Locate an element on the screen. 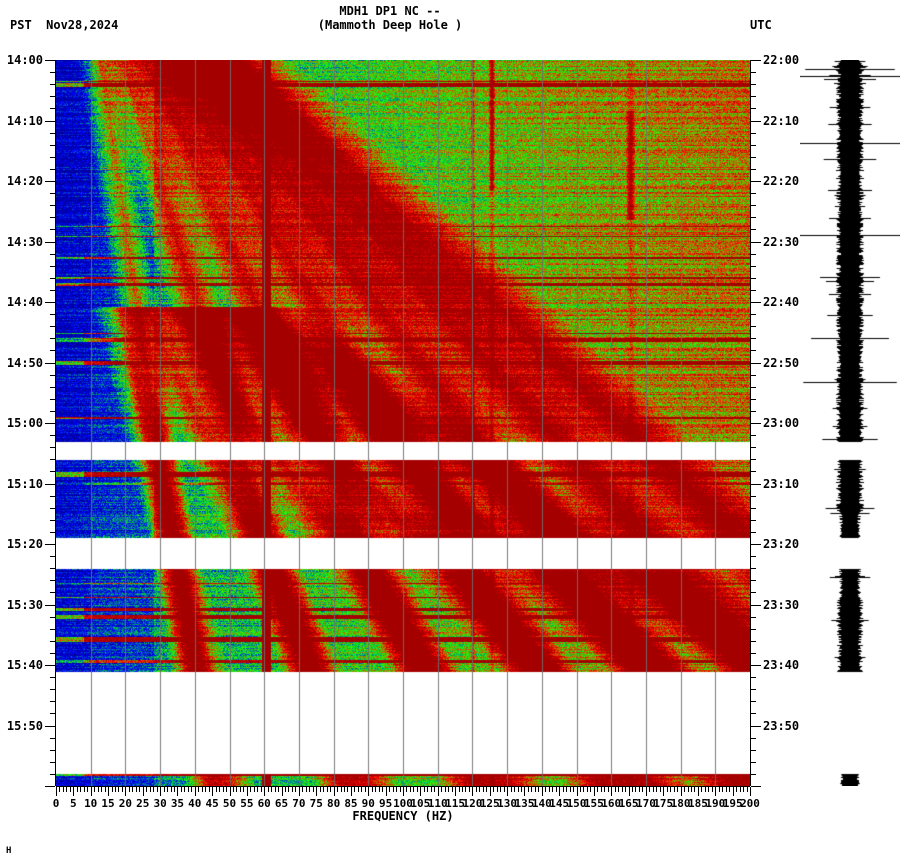 The image size is (902, 864). seismogram-trace-panel is located at coordinates (850, 423).